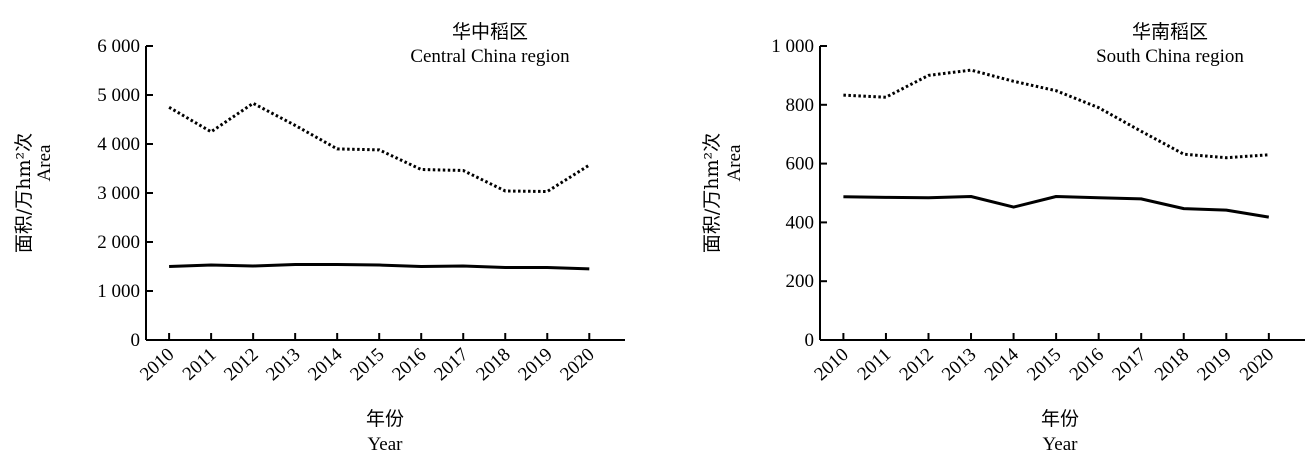 This screenshot has height=457, width=1315. Describe the element at coordinates (490, 56) in the screenshot. I see `chart-subtitle: Central China region` at that location.